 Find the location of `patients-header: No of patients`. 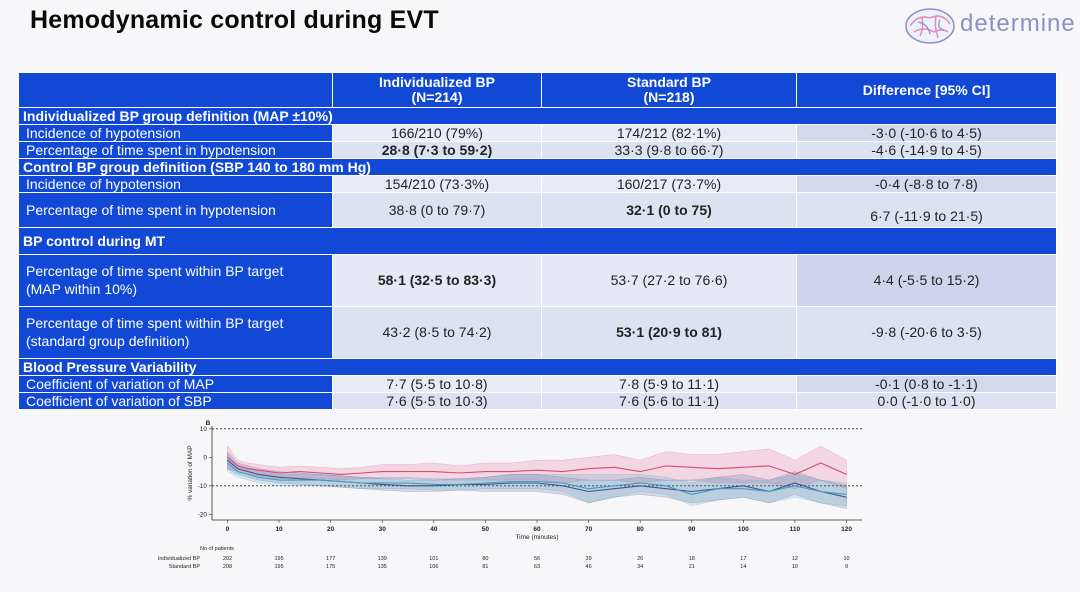

patients-header: No of patients is located at coordinates (217, 549).